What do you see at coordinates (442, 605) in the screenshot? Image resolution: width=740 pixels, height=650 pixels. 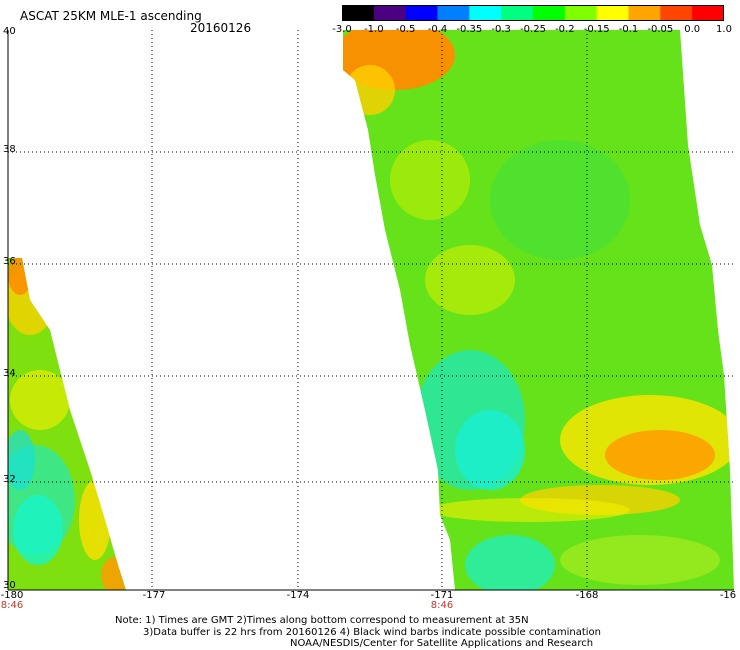 I see `time-label-right: 8:46` at bounding box center [442, 605].